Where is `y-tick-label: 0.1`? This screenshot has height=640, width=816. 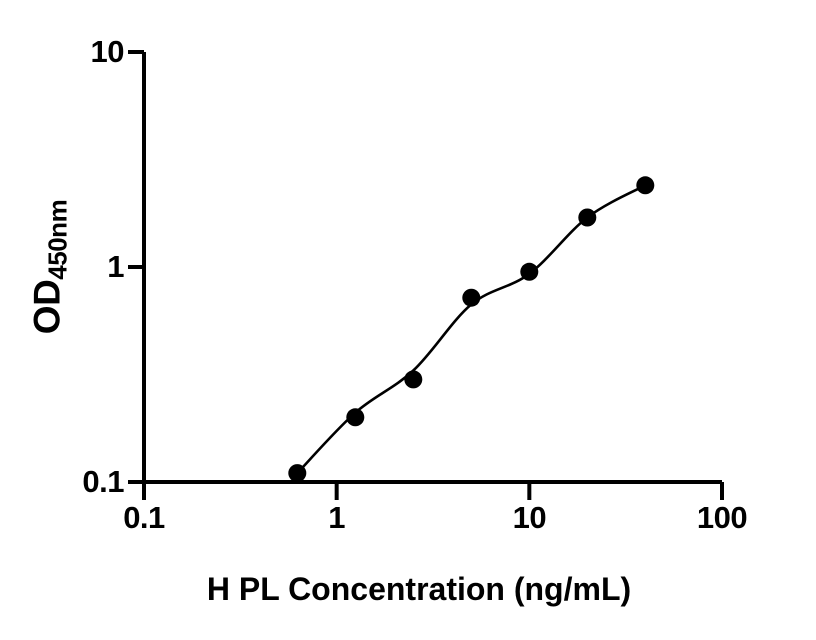 y-tick-label: 0.1 is located at coordinates (103, 481).